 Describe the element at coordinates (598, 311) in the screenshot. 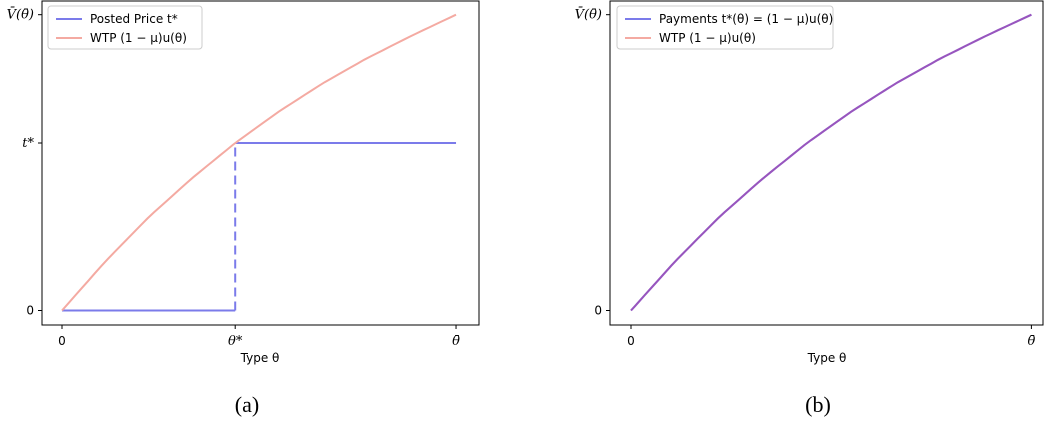

I see `y-tick-label-1-b: 0` at that location.